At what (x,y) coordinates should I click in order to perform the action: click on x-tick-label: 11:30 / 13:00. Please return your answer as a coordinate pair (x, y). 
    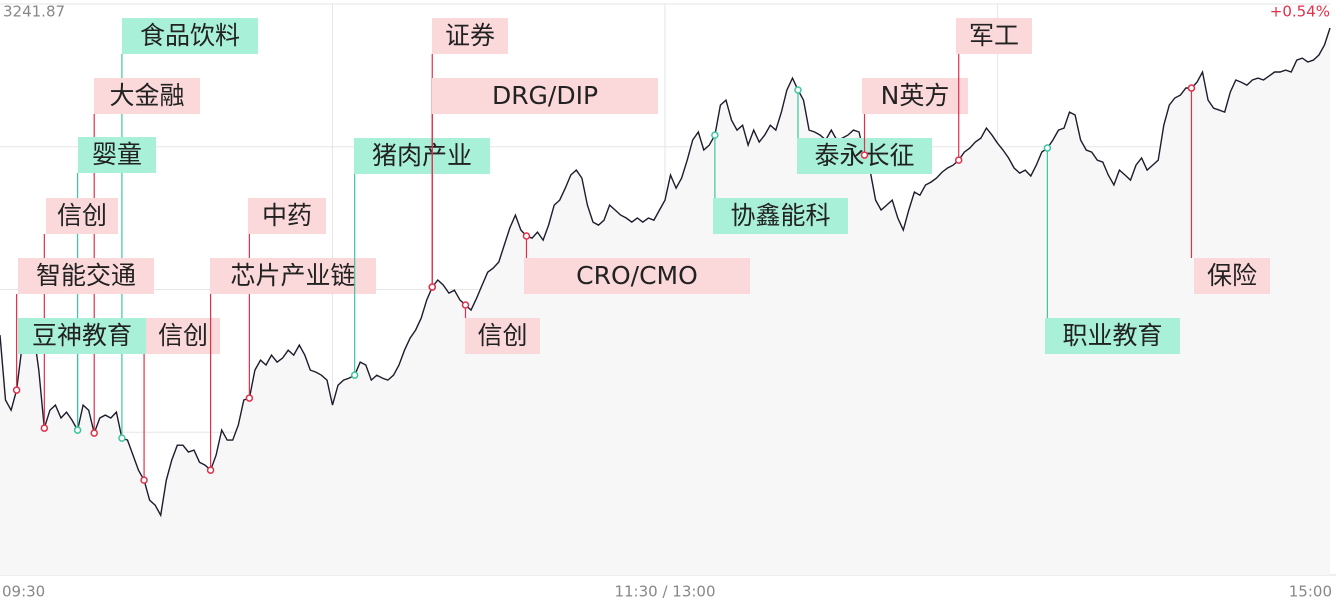
    Looking at the image, I should click on (664, 592).